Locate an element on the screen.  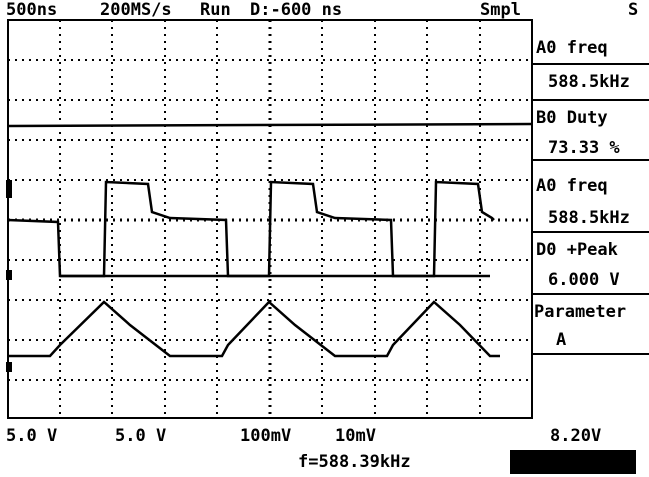
ch3-scale: 100mV is located at coordinates (265, 436).